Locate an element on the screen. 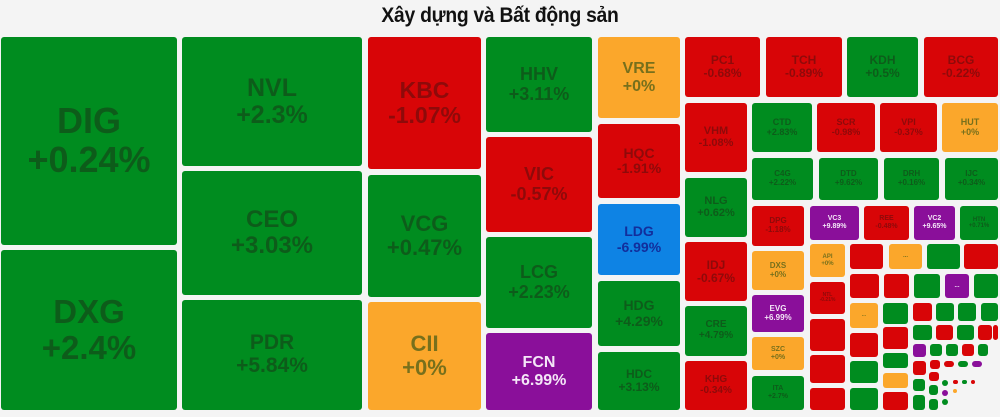 This screenshot has height=417, width=1000. tile-dxg: DXG +2.4% is located at coordinates (89, 330).